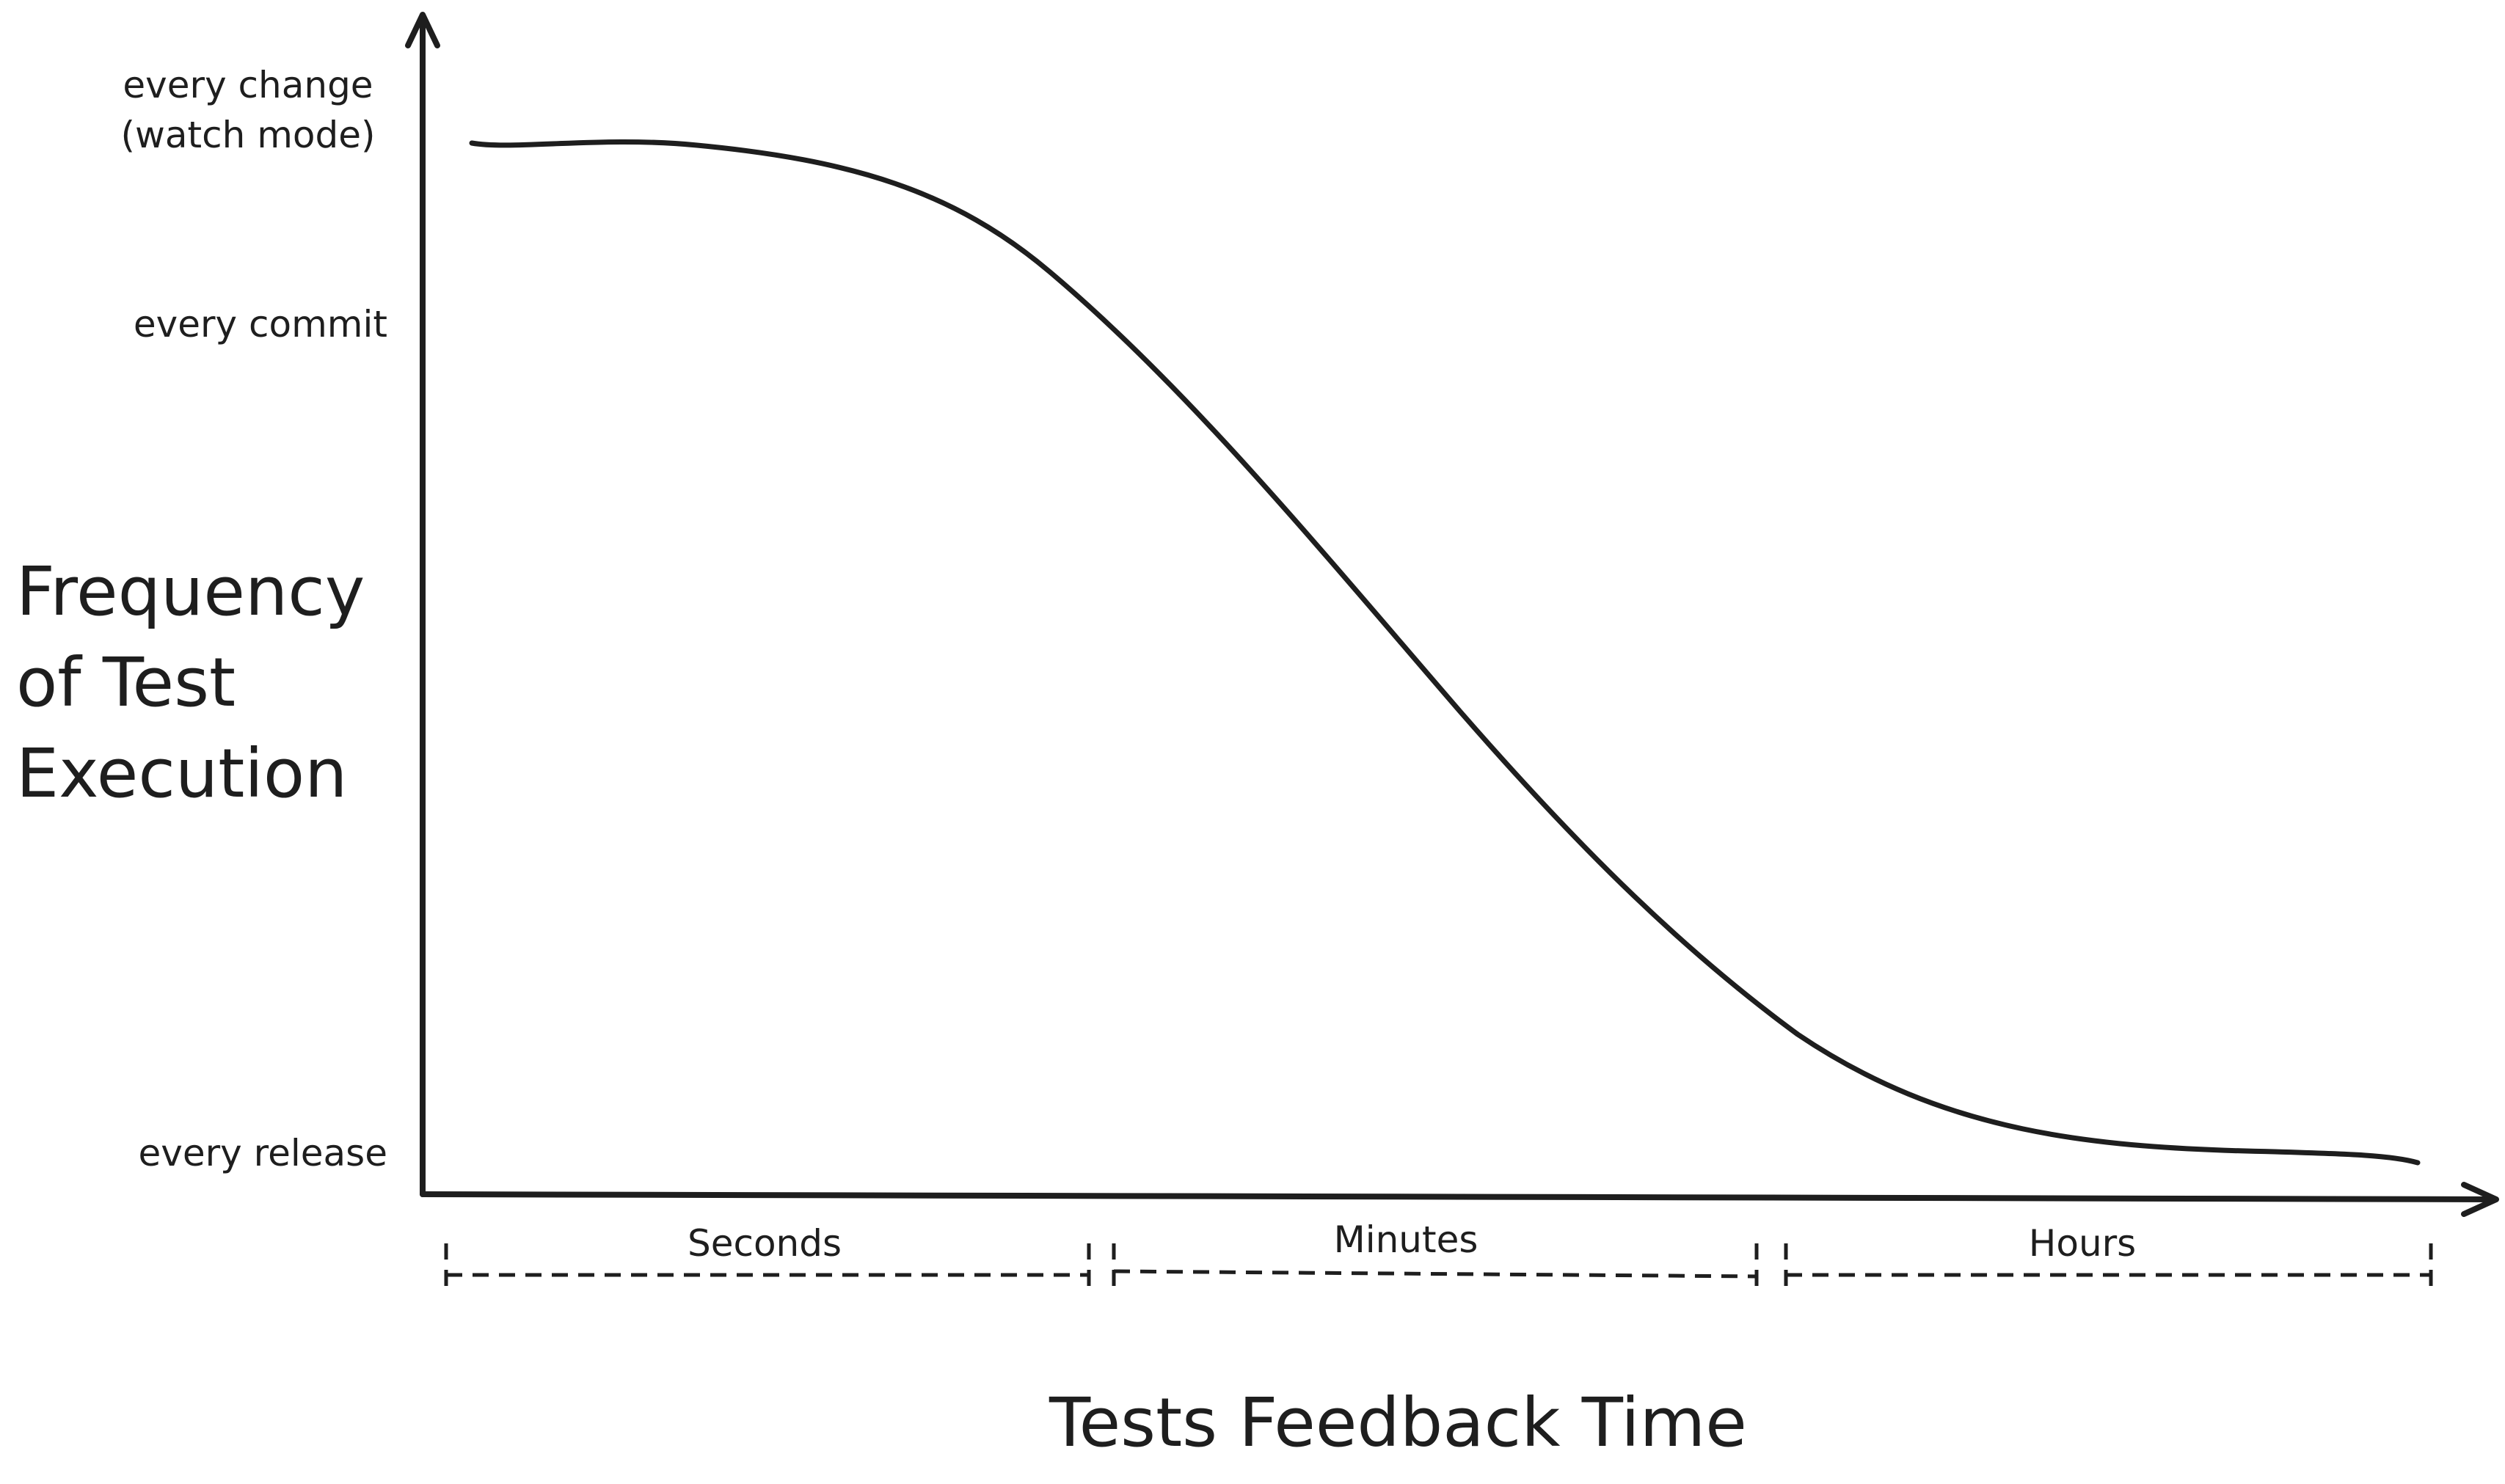  I want to click on y-axis-title: Frequency of Test Execution, so click(190, 682).